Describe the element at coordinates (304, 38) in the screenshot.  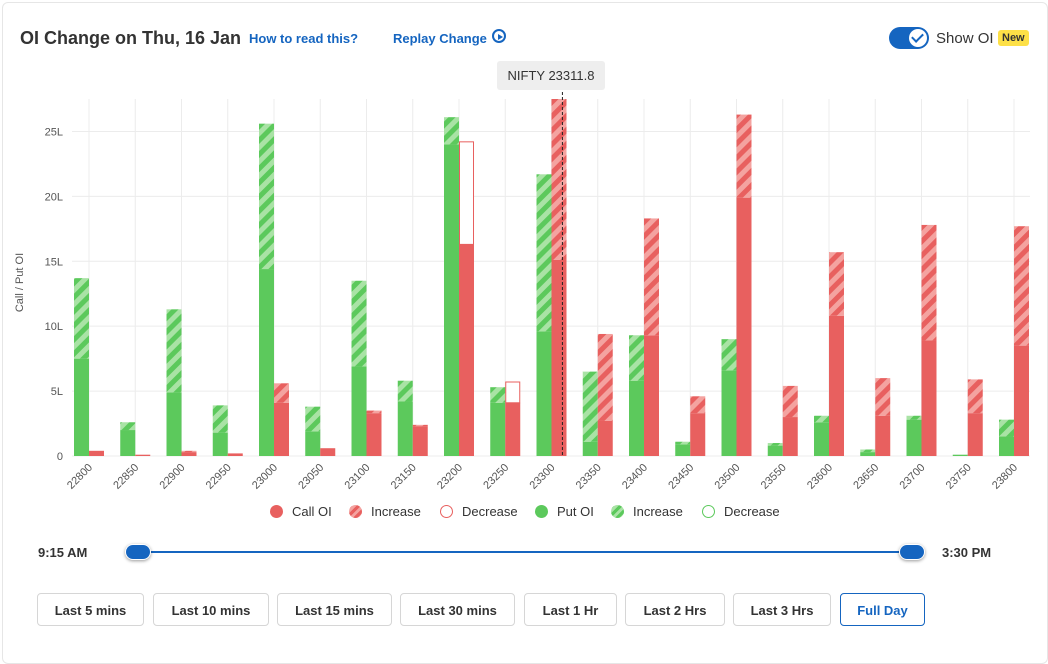
I see `how-to-read-link: How to read this?` at that location.